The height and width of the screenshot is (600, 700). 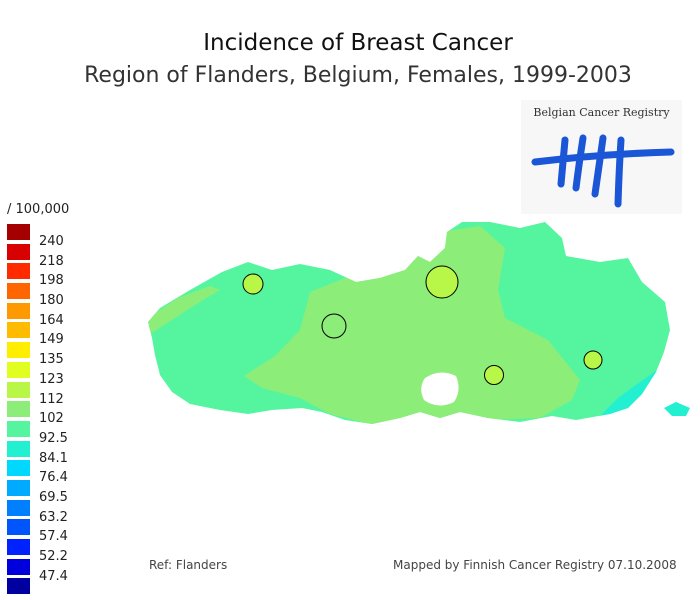 I want to click on legend-unit: / 100,000, so click(x=38, y=209).